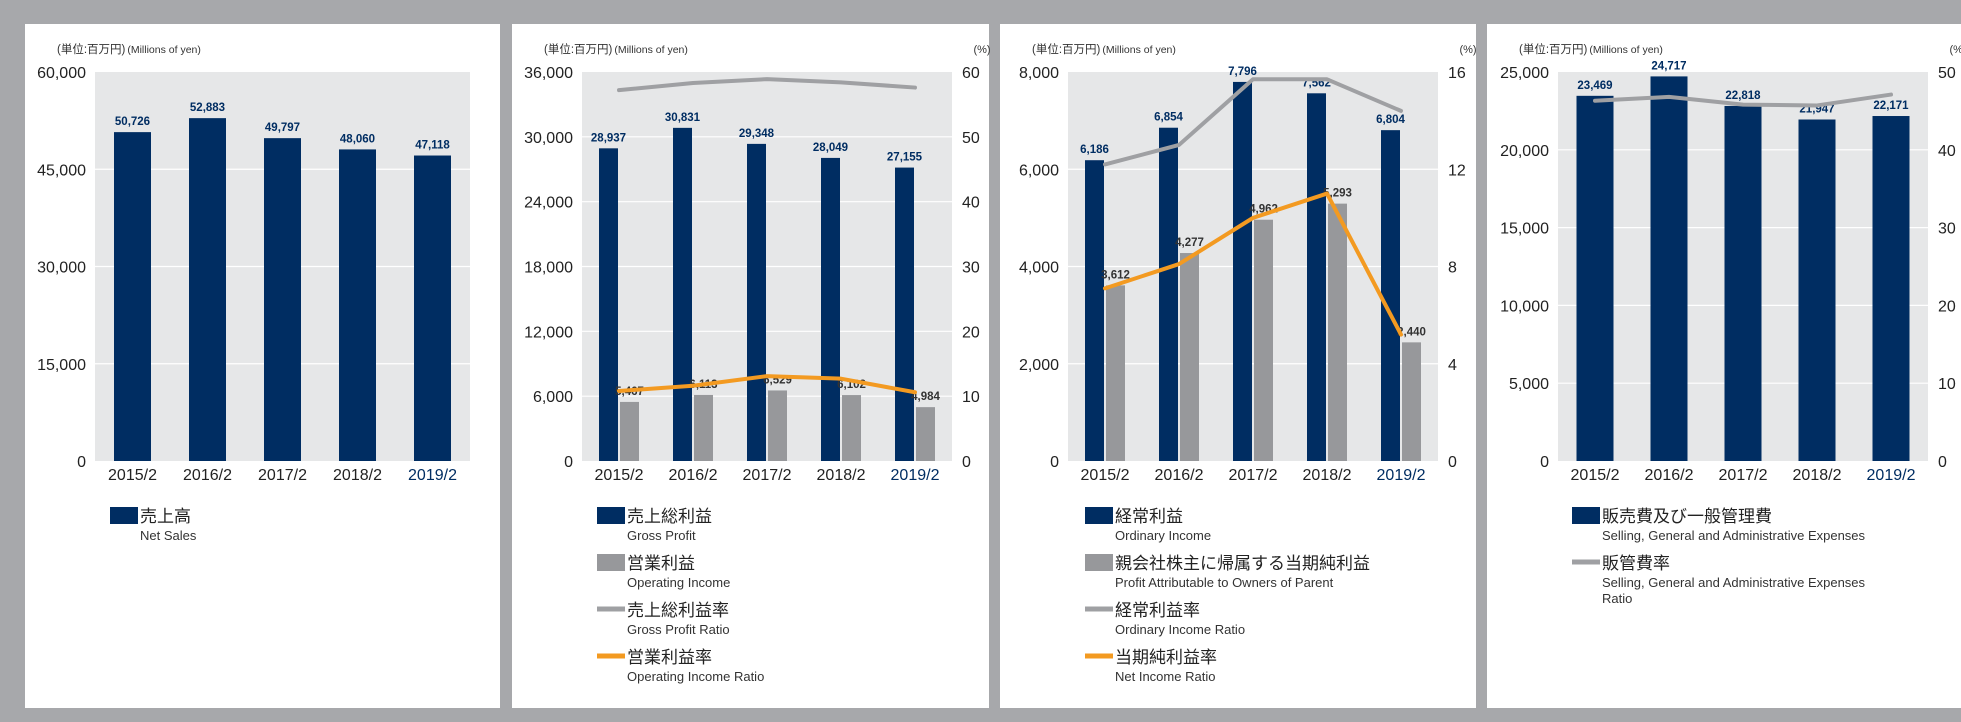 The width and height of the screenshot is (1961, 722). Describe the element at coordinates (695, 676) in the screenshot. I see `legend-label-en: Operating Income Ratio` at that location.